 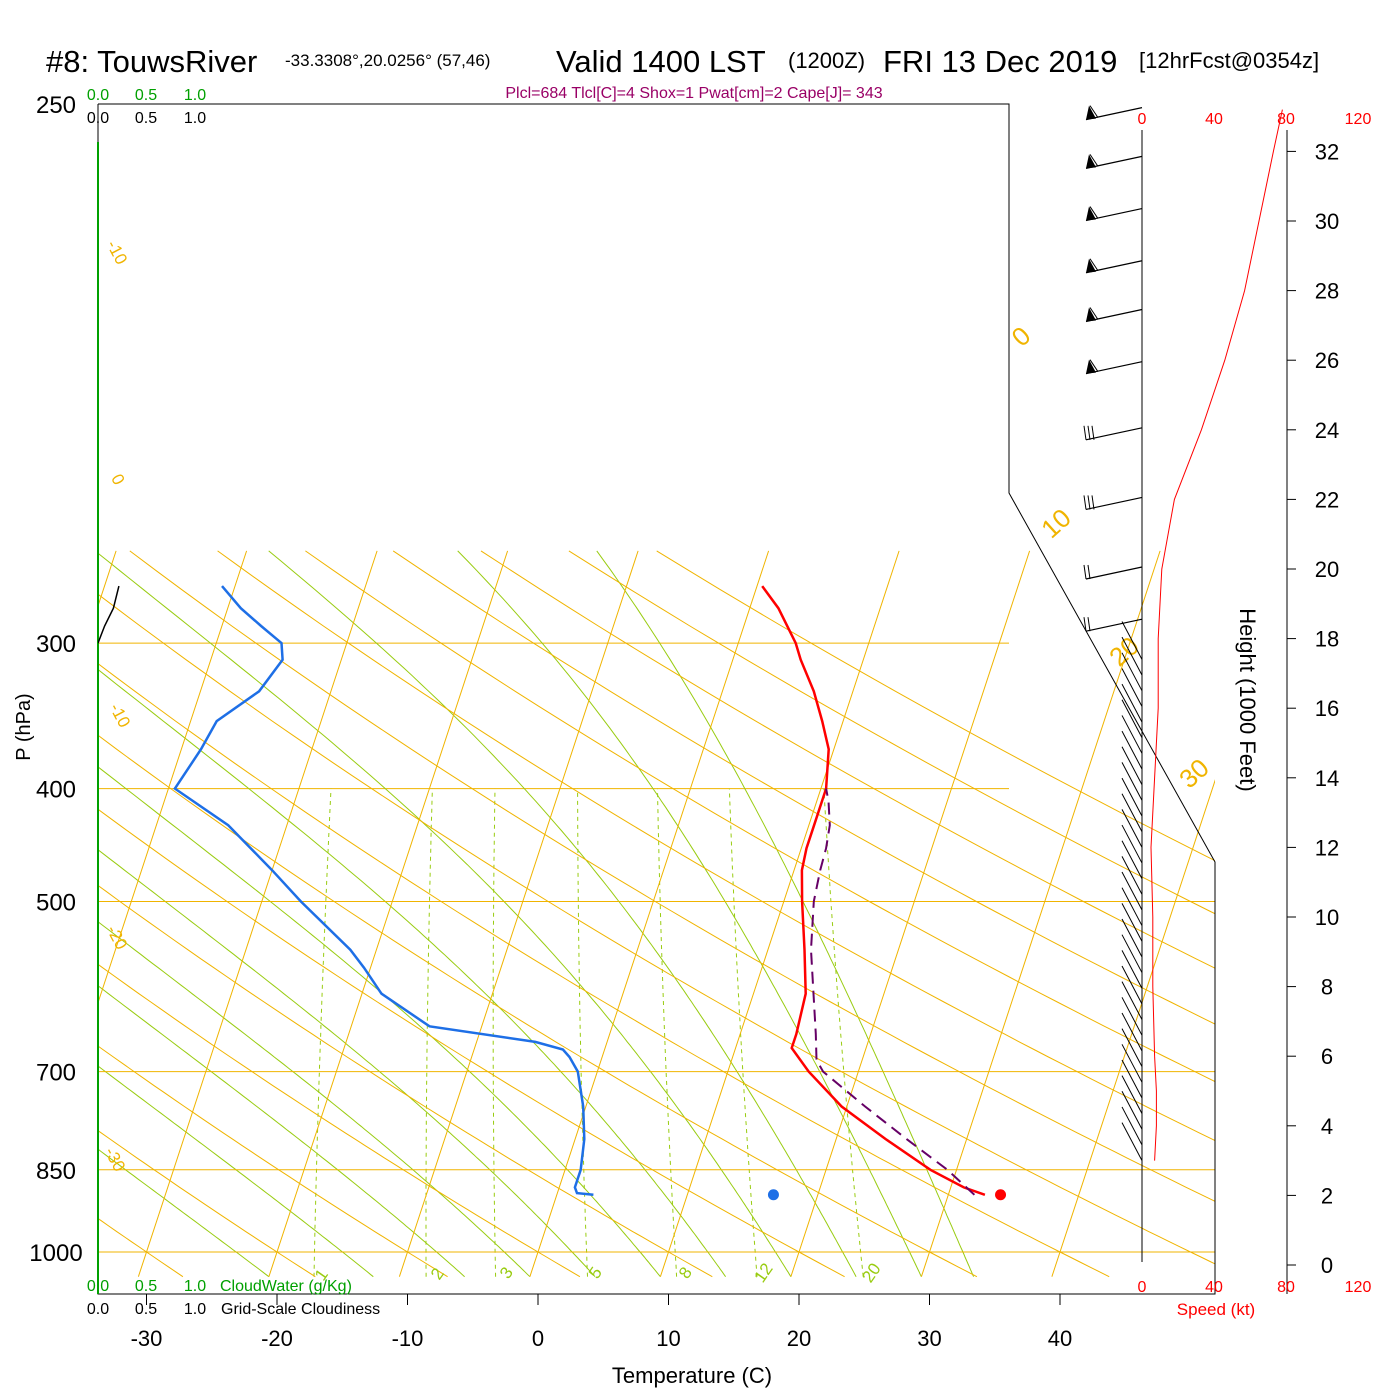 What do you see at coordinates (1327, 708) in the screenshot?
I see `height-tick-label: 16` at bounding box center [1327, 708].